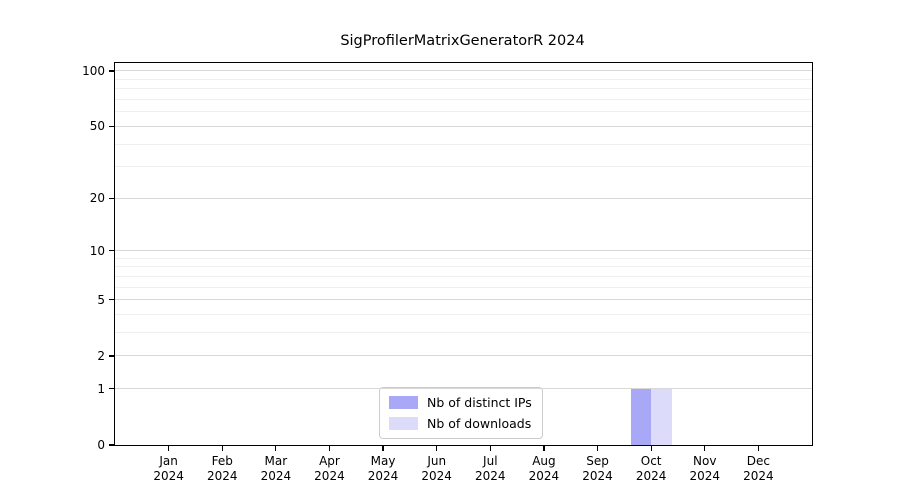 The height and width of the screenshot is (500, 900). Describe the element at coordinates (101, 299) in the screenshot. I see `y-tick-label: 5` at that location.